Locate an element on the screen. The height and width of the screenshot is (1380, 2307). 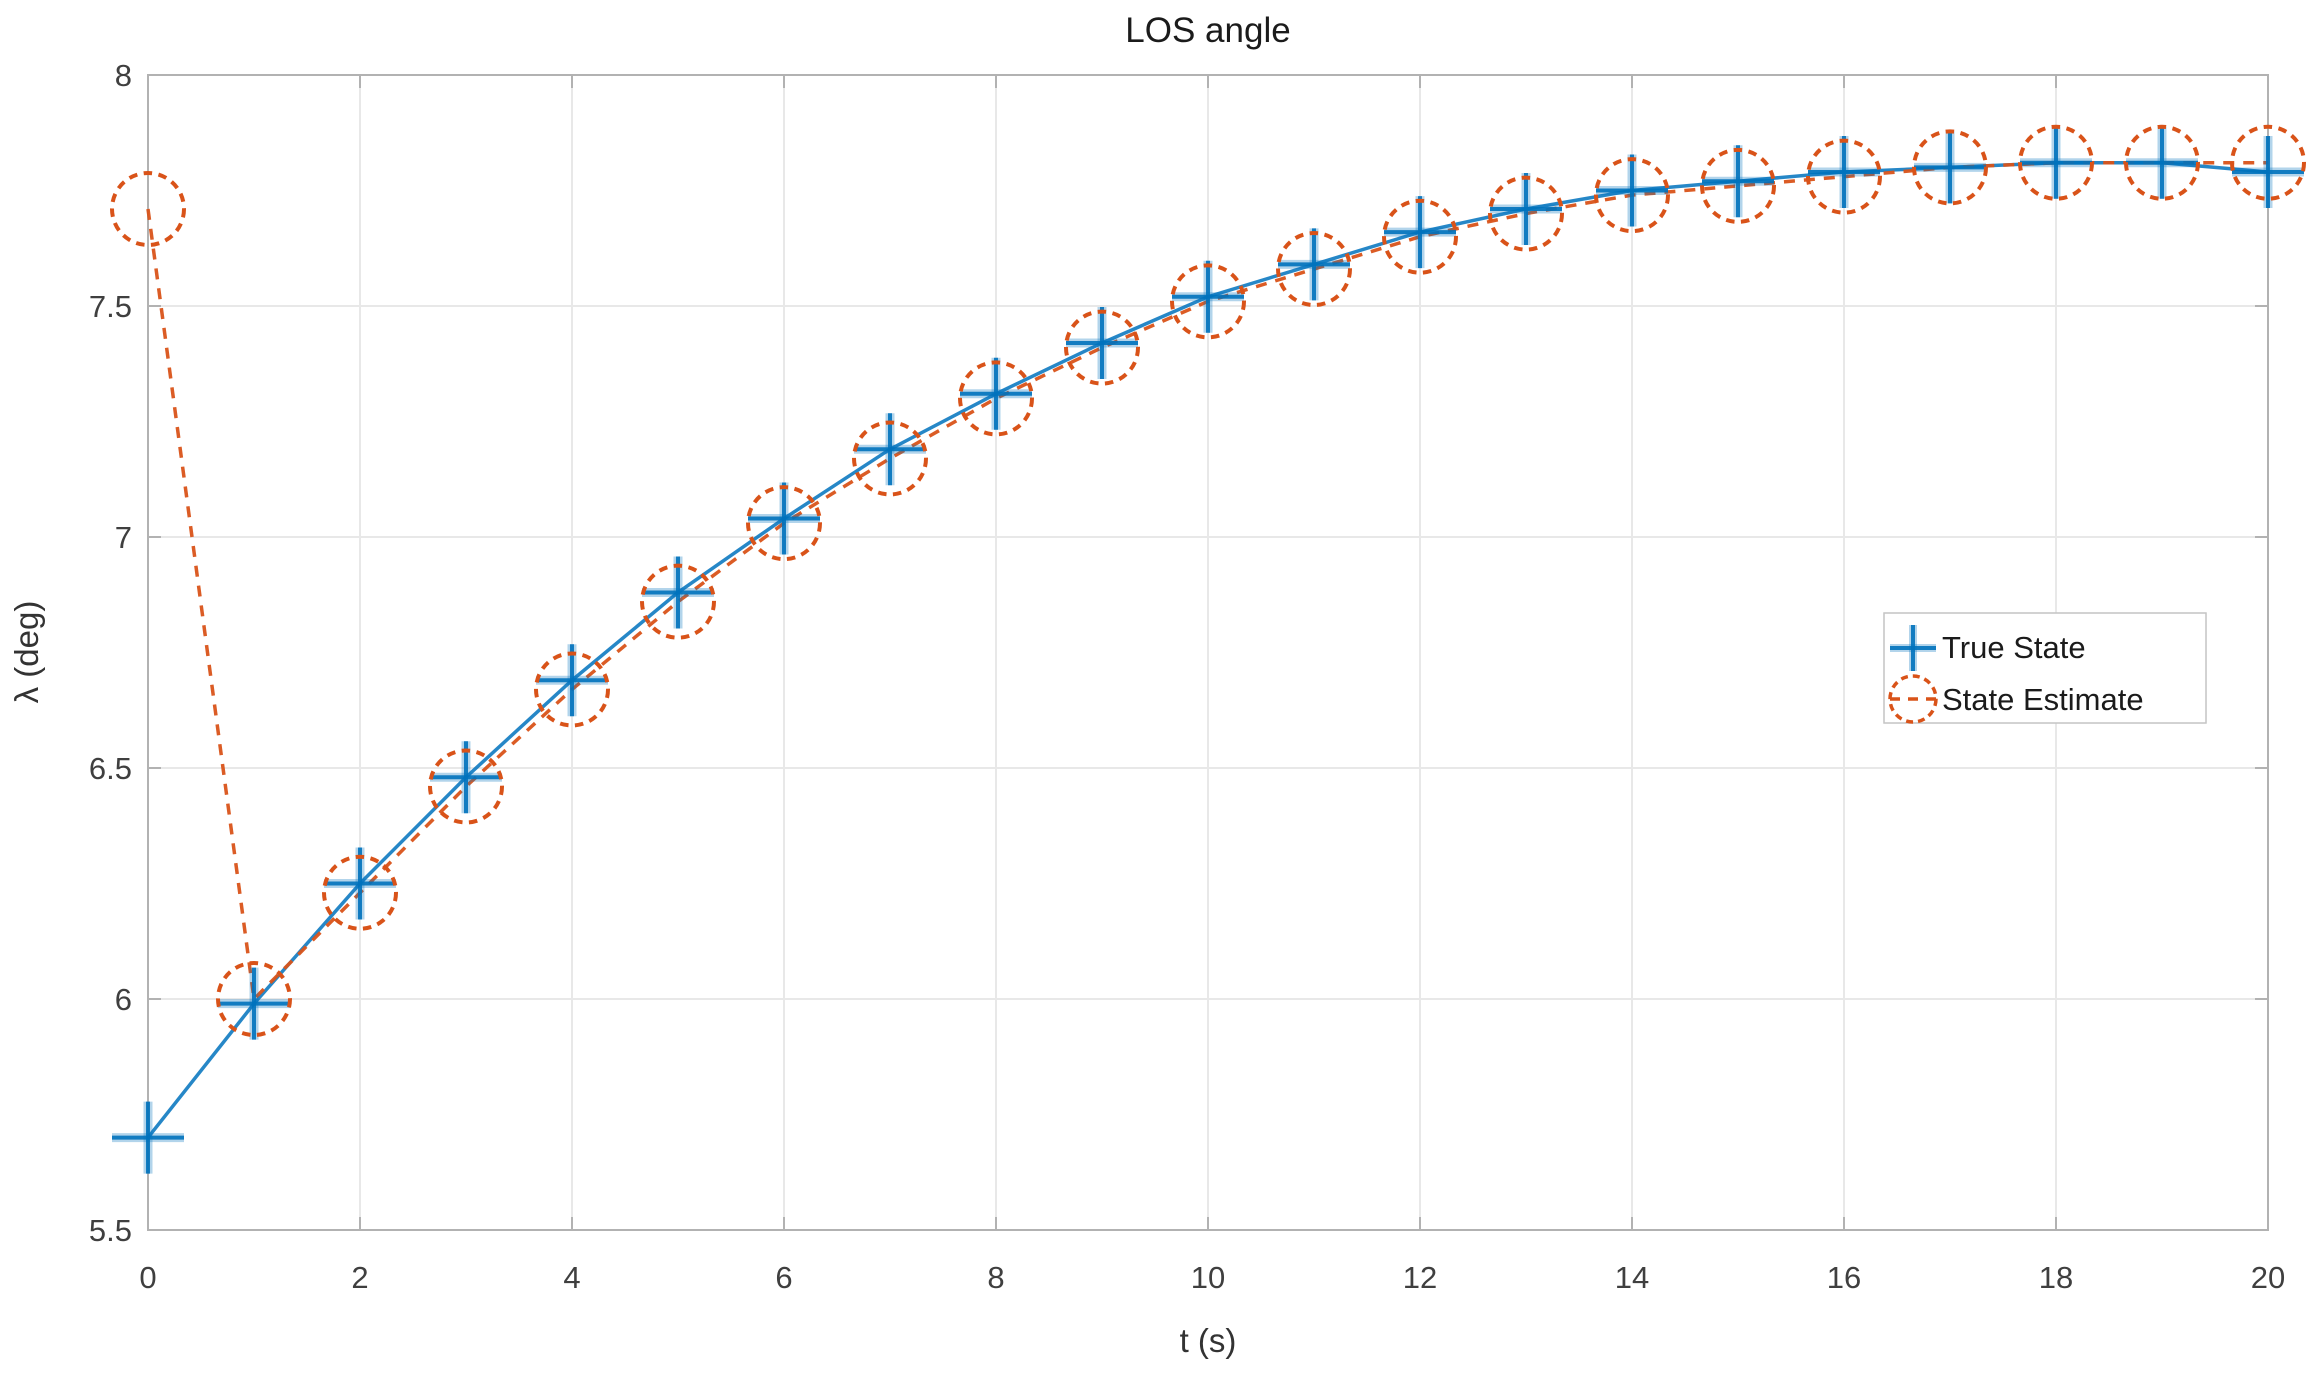
x-tick-label: 6 is located at coordinates (783, 1277).